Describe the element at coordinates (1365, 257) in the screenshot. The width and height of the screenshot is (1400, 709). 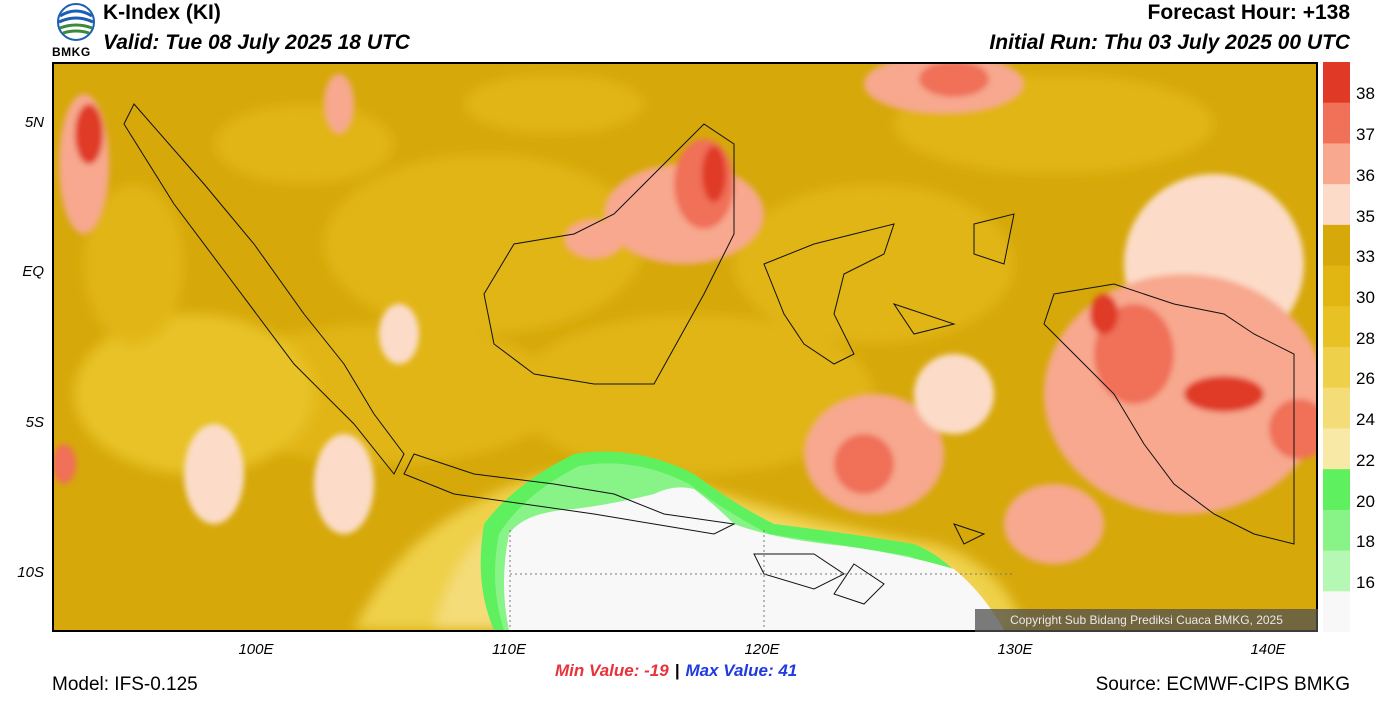
I see `colorbar-label: 33` at that location.